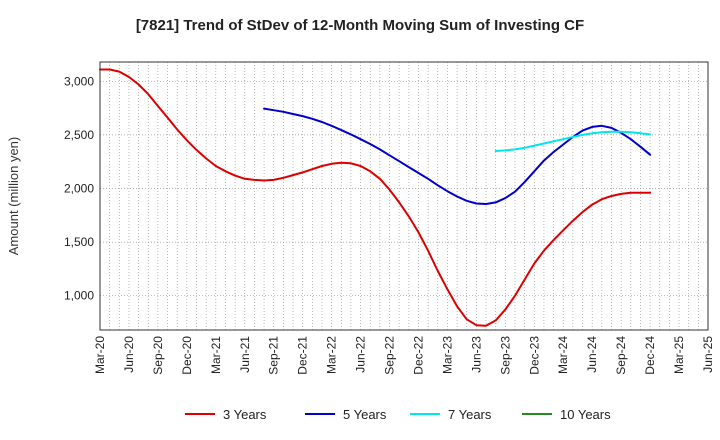  Describe the element at coordinates (245, 414) in the screenshot. I see `legend-label: 3 Years` at that location.